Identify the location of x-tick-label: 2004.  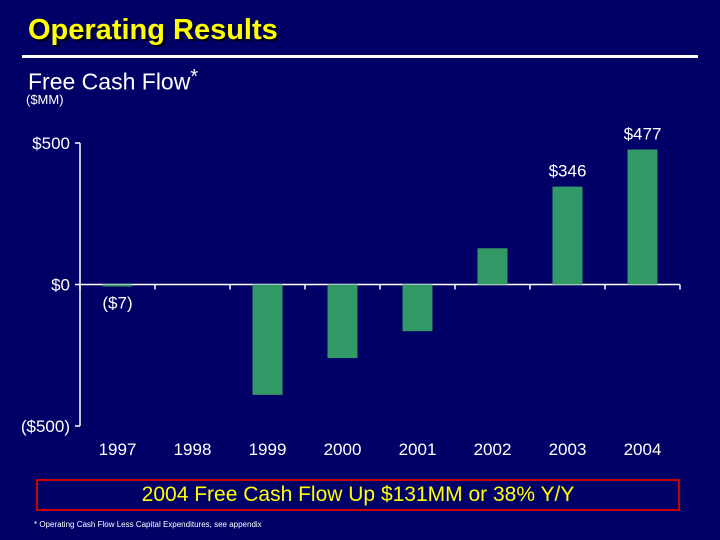
(643, 449).